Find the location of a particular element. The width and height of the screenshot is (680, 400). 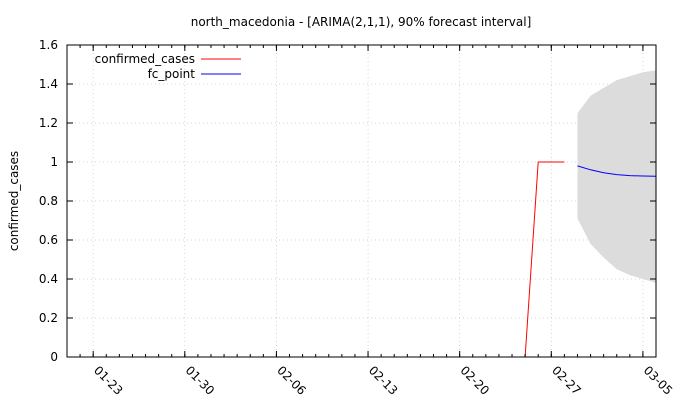

y-tick-label: 1.6 is located at coordinates (48, 45).